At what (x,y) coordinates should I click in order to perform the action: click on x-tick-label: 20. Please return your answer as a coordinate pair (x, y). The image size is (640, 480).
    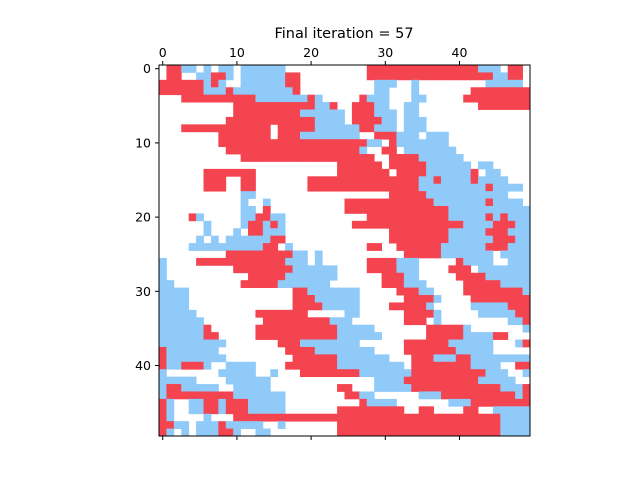
    Looking at the image, I should click on (311, 52).